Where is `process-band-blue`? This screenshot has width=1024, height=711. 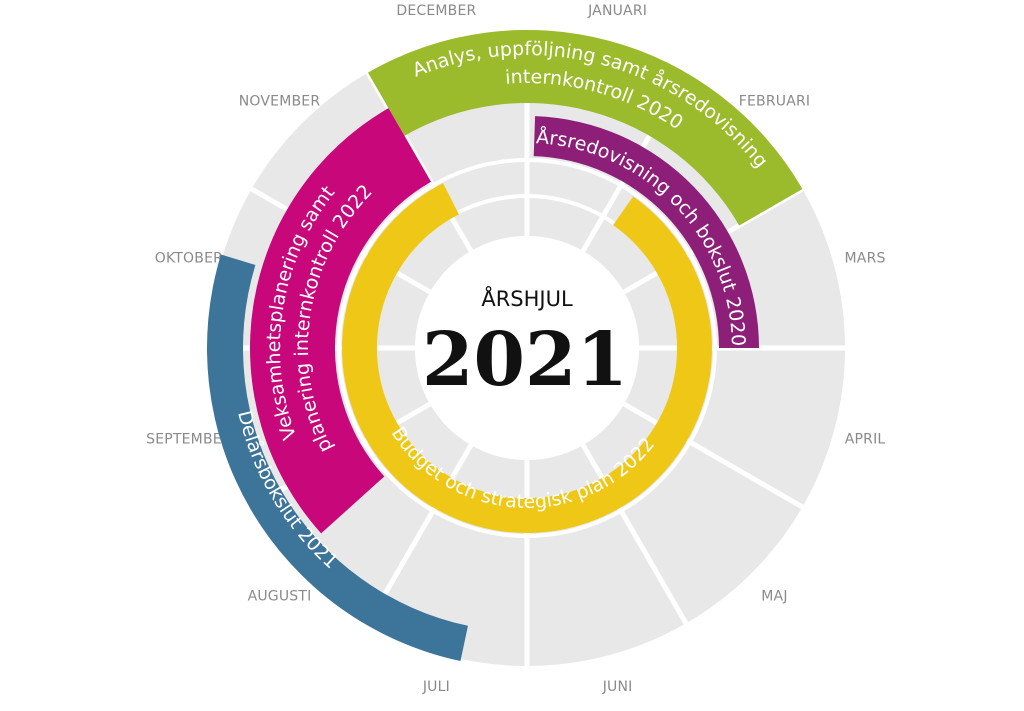 process-band-blue is located at coordinates (337, 458).